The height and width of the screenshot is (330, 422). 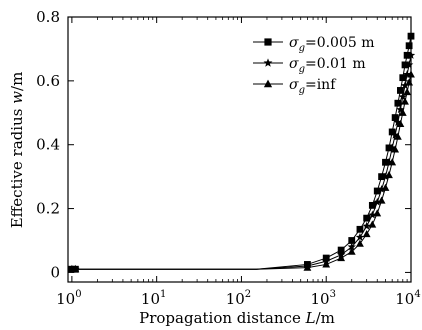 What do you see at coordinates (48, 145) in the screenshot?
I see `y-tick-label: 0.4` at bounding box center [48, 145].